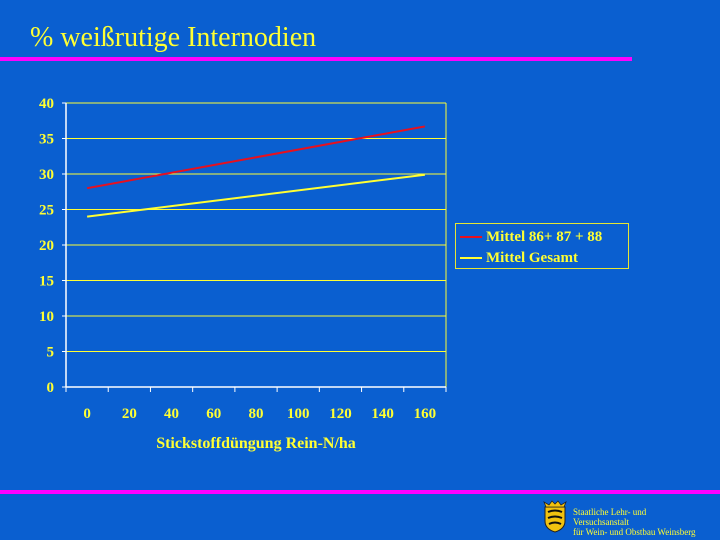  Describe the element at coordinates (213, 414) in the screenshot. I see `x-tick-label-60: 60` at that location.